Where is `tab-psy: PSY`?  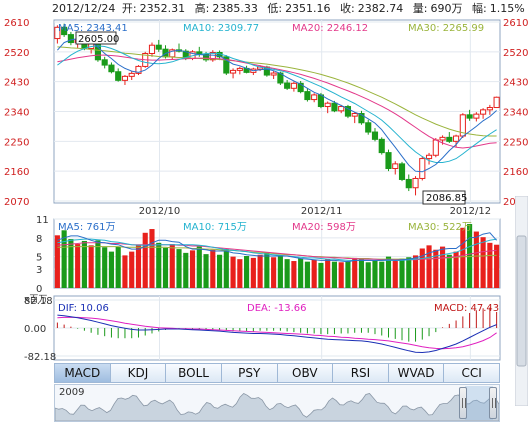 tab-psy: PSY is located at coordinates (249, 373).